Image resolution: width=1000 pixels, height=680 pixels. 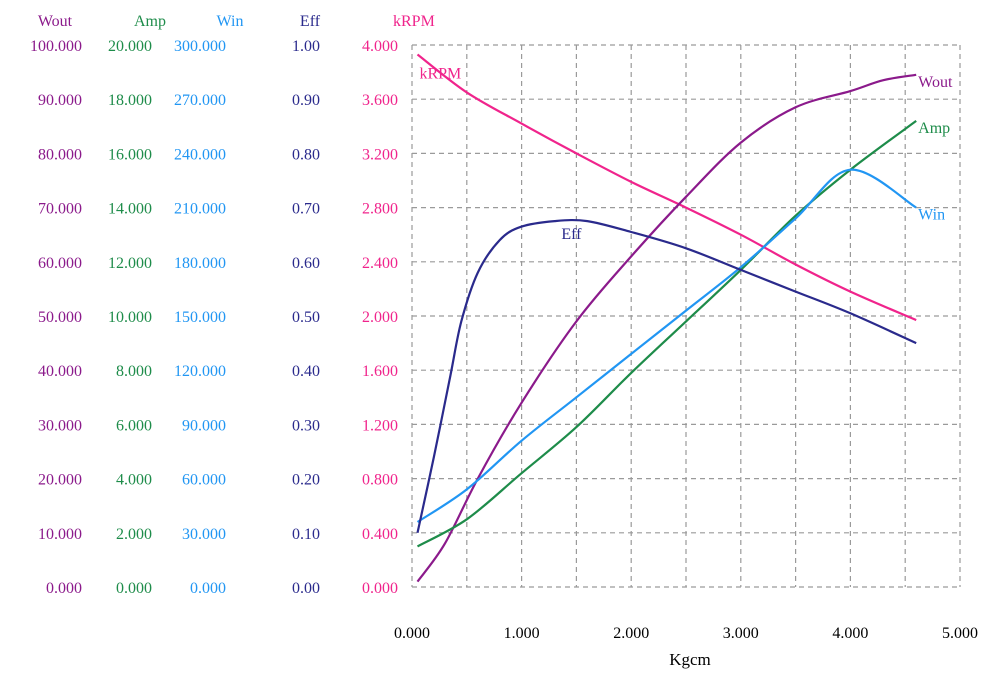 I want to click on tick-label-krpm: 0.000, so click(x=380, y=588).